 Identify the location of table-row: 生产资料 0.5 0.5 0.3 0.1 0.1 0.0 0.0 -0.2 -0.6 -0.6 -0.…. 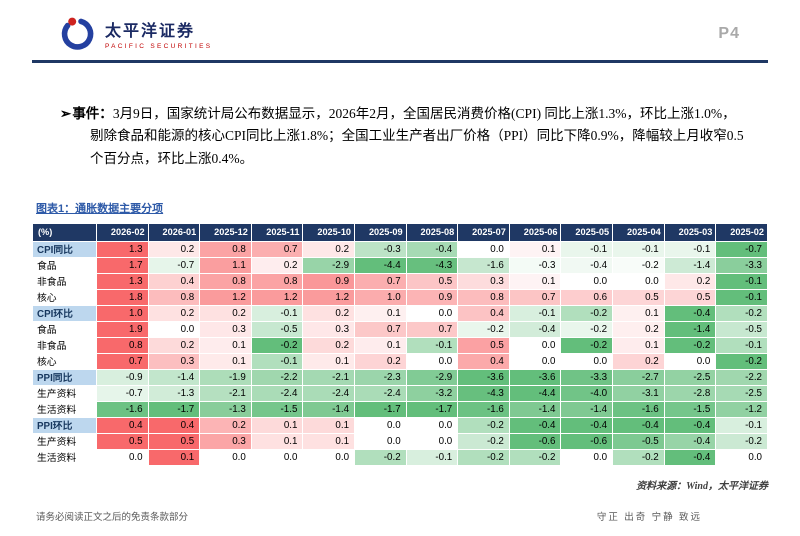
(400, 441).